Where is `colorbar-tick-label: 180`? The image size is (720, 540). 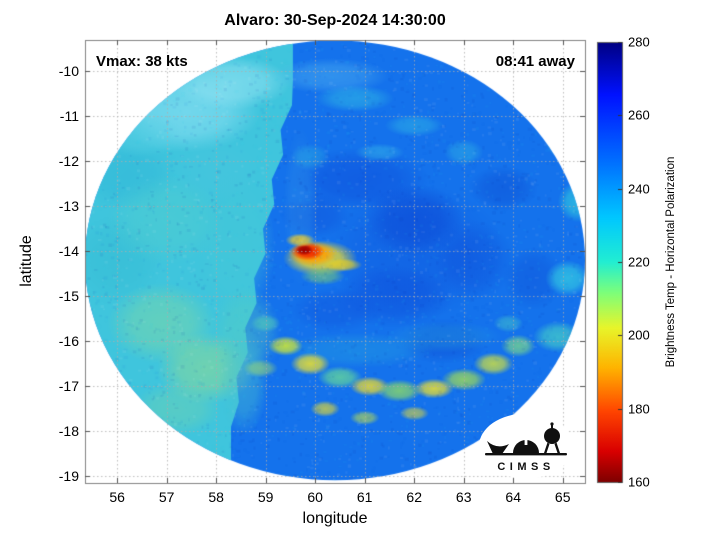
colorbar-tick-label: 180 is located at coordinates (639, 409).